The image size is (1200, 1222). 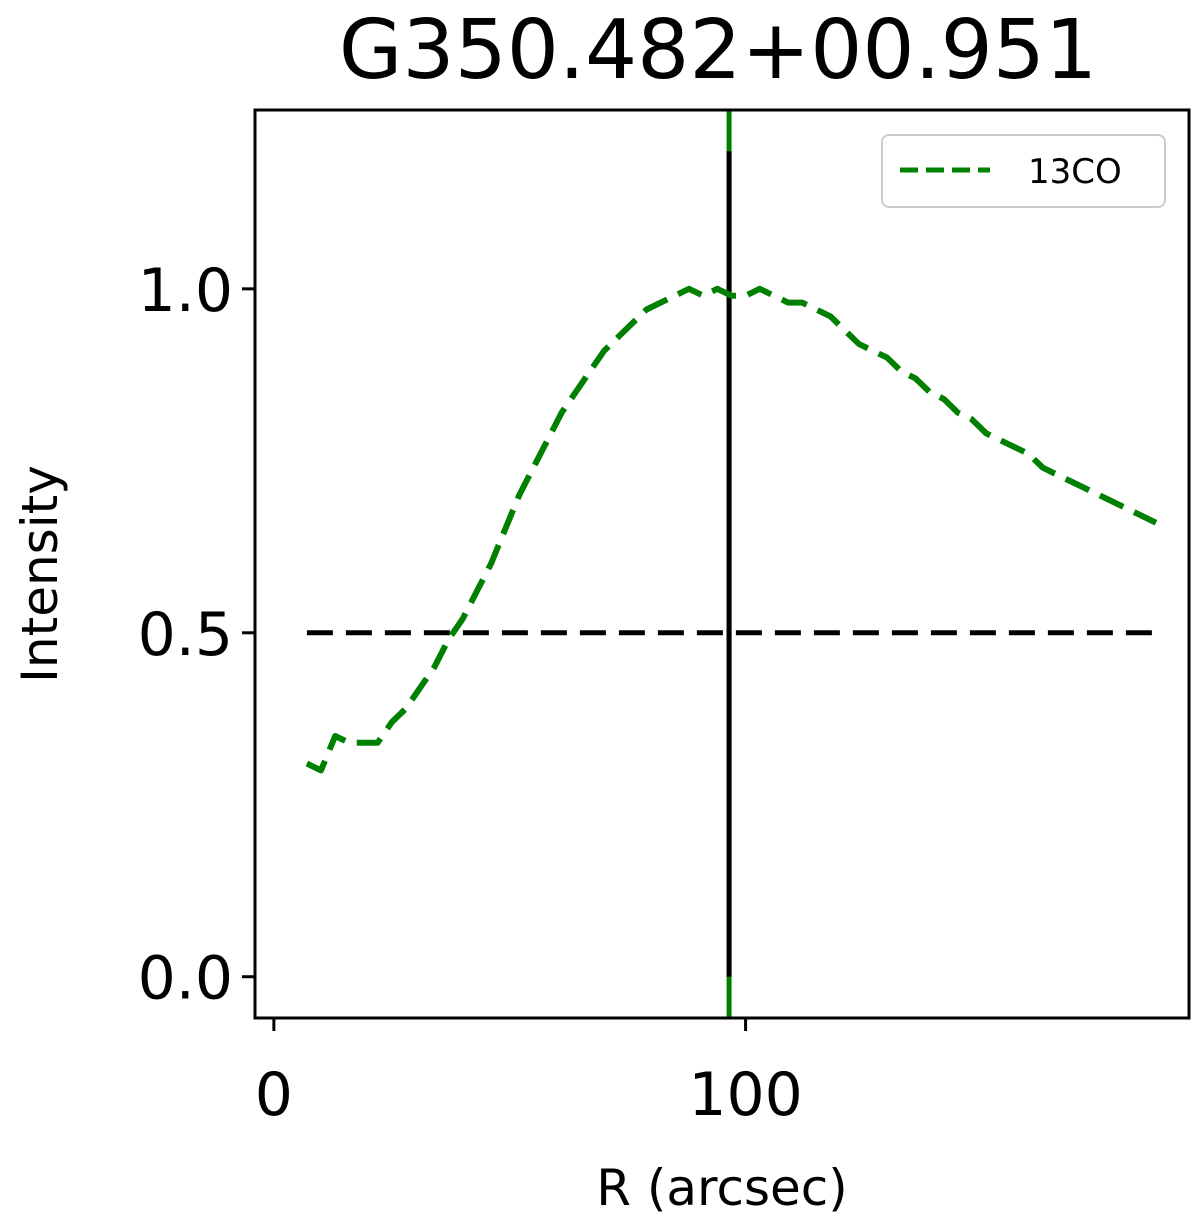 What do you see at coordinates (722, 1188) in the screenshot?
I see `x-axis-label: R (arcsec)` at bounding box center [722, 1188].